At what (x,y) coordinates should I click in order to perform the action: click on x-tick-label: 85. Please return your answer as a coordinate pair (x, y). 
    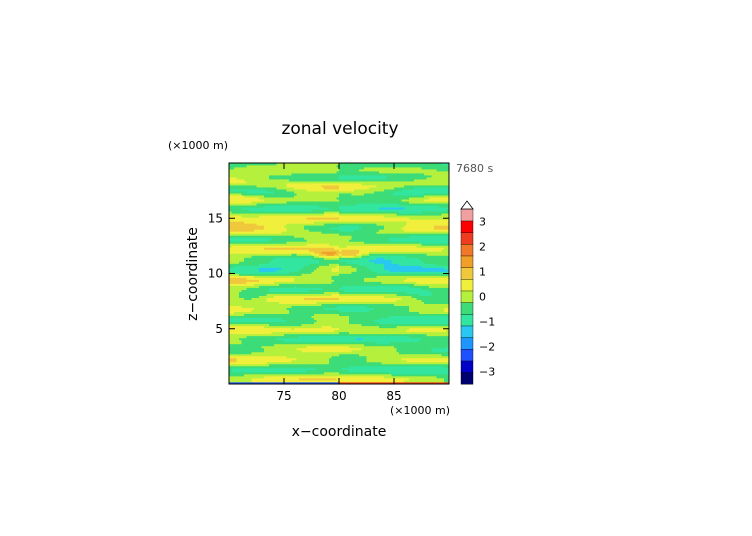
    Looking at the image, I should click on (393, 396).